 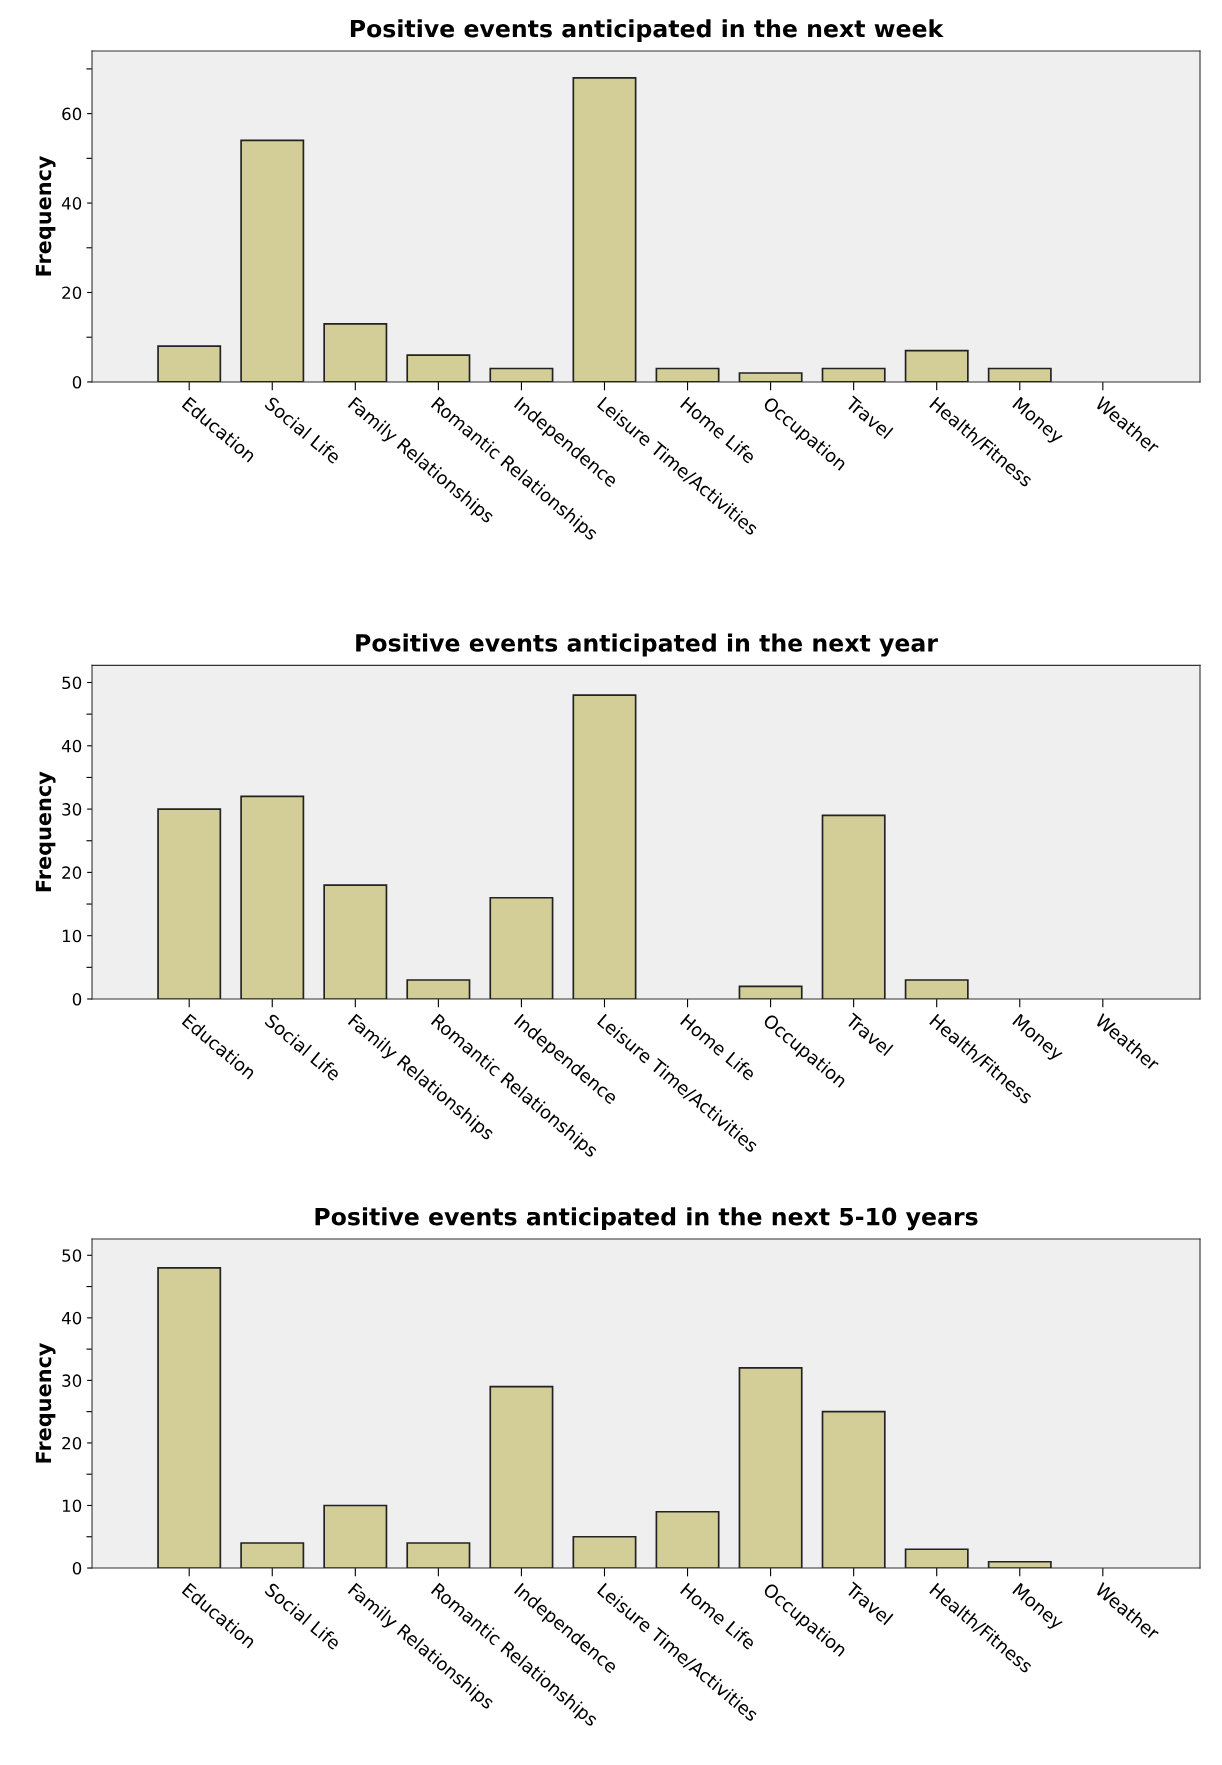 I want to click on y-tick-label: 60, so click(x=72, y=114).